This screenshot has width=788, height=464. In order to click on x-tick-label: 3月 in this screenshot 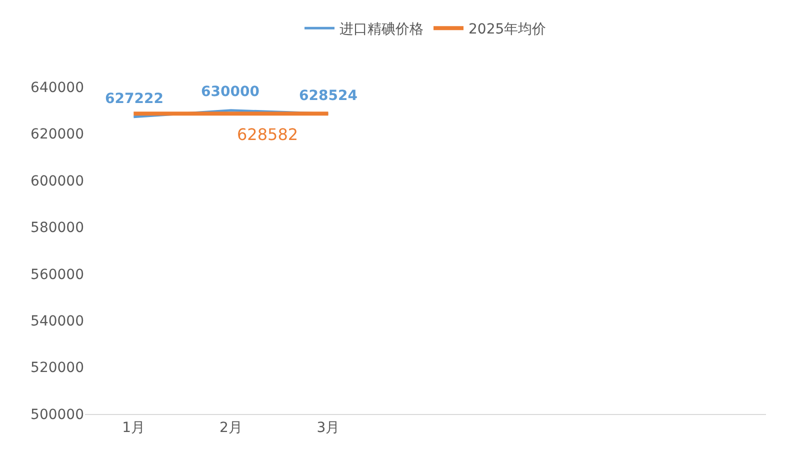, I will do `click(328, 428)`.